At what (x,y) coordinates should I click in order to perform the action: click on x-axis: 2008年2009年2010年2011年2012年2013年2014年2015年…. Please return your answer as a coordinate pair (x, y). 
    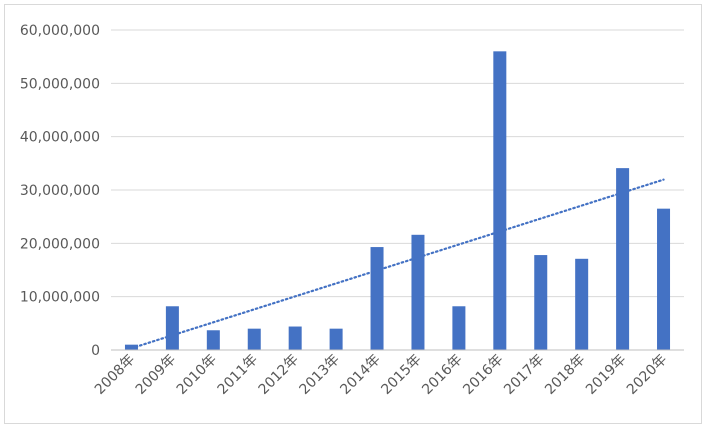
    Looking at the image, I should click on (381, 375).